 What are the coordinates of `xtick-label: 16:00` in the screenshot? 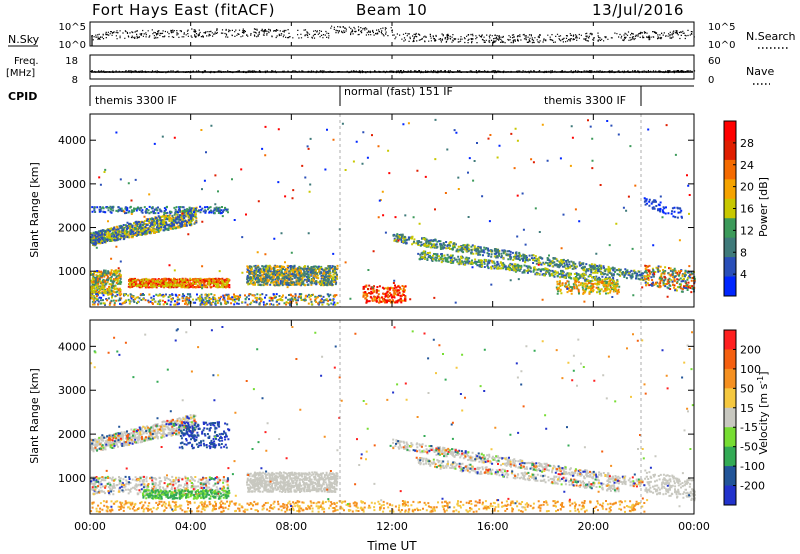 It's located at (493, 526).